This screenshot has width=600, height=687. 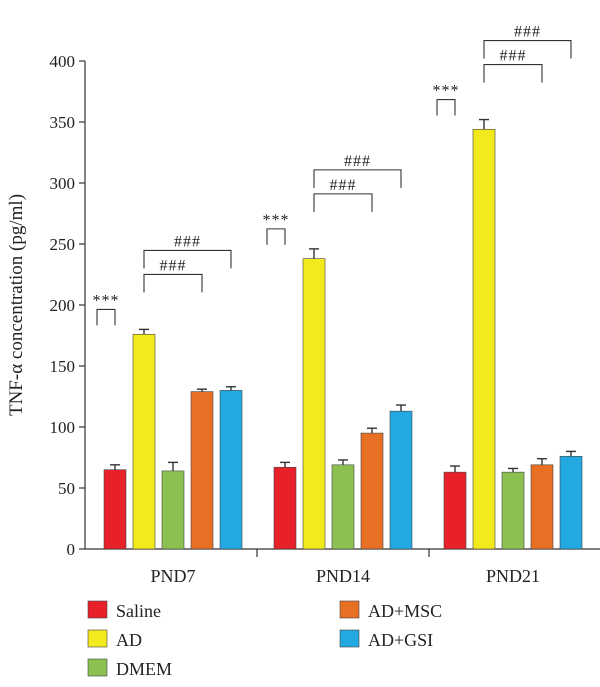 I want to click on y-tick-label: 250, so click(x=63, y=244).